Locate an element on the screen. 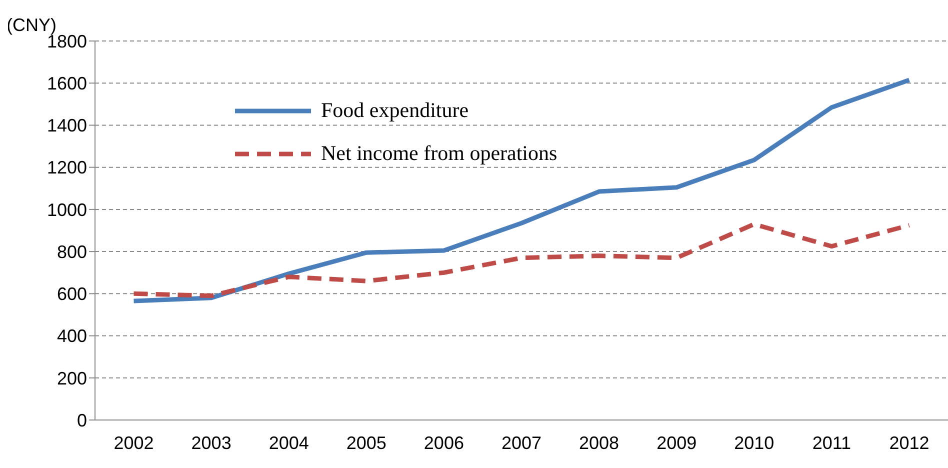 This screenshot has height=468, width=948. x-tick-label: 2011 is located at coordinates (832, 442).